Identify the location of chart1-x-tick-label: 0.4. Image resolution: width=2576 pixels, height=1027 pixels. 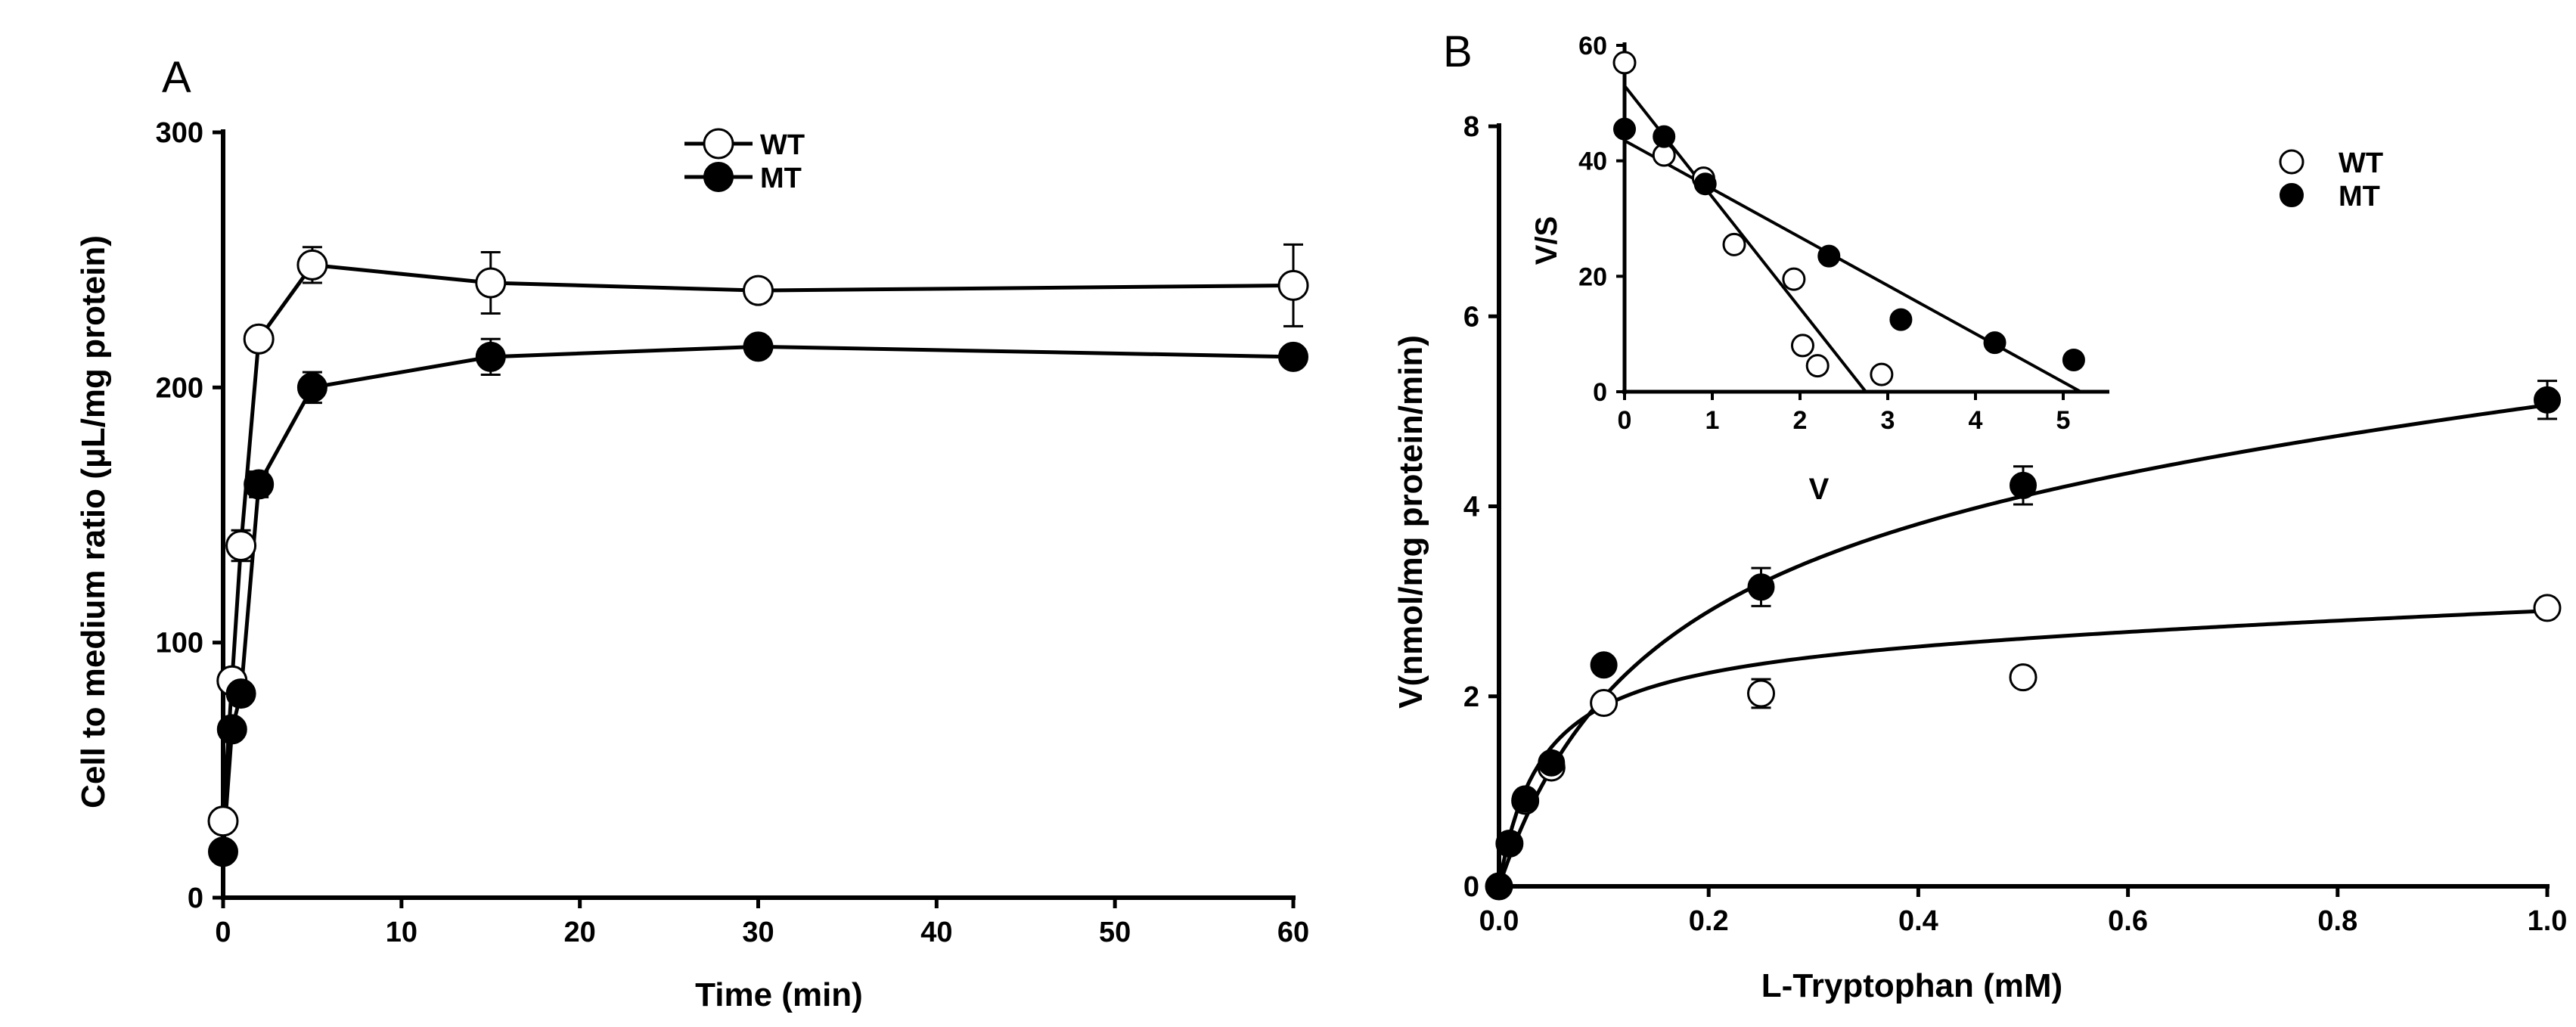
(1918, 921).